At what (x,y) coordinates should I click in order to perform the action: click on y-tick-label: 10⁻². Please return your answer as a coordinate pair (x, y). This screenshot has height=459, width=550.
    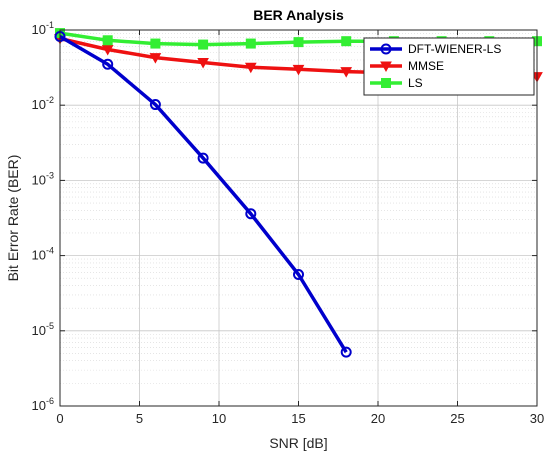
    Looking at the image, I should click on (43, 103).